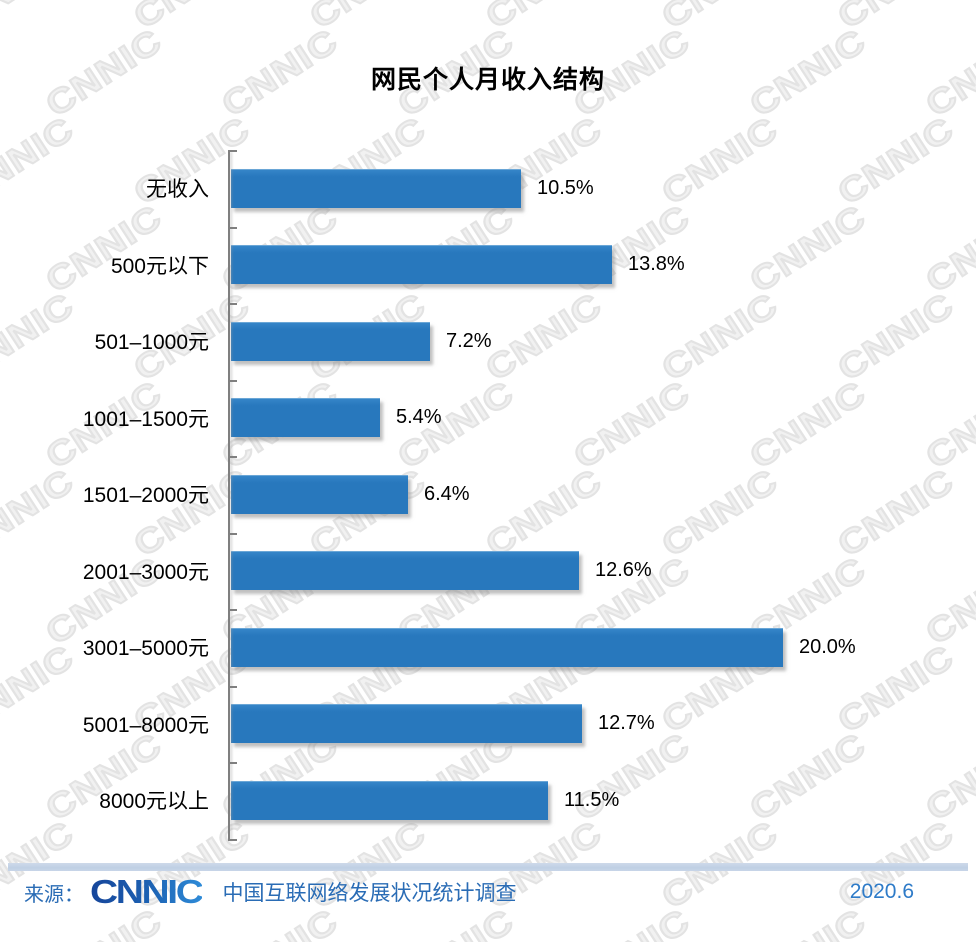 This screenshot has width=976, height=942. What do you see at coordinates (603, 188) in the screenshot?
I see `bar-area: 10.5%` at bounding box center [603, 188].